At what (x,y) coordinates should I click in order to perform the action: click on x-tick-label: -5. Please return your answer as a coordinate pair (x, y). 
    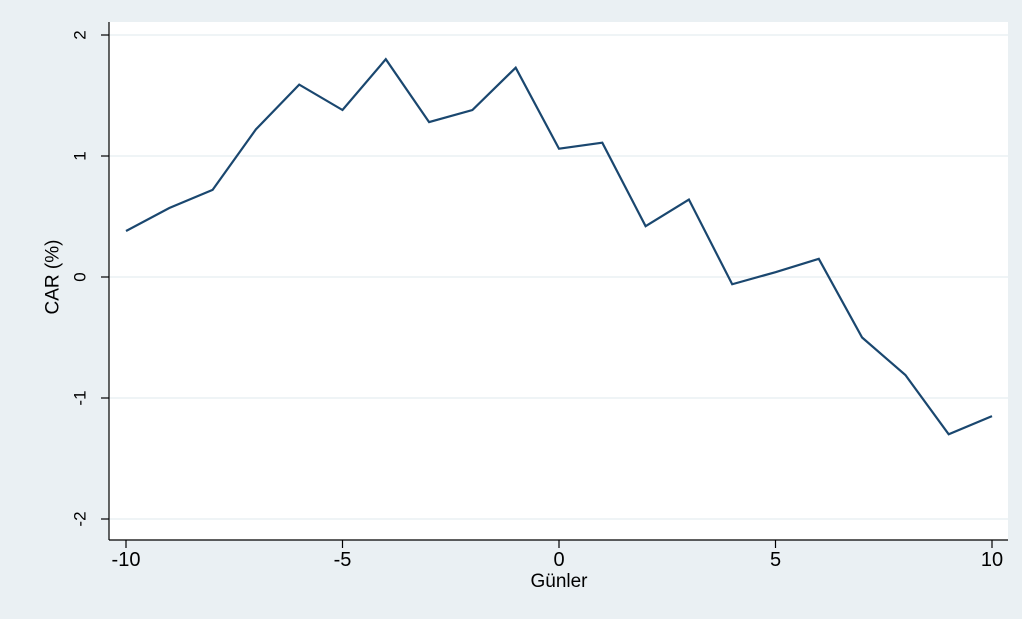
    Looking at the image, I should click on (343, 560).